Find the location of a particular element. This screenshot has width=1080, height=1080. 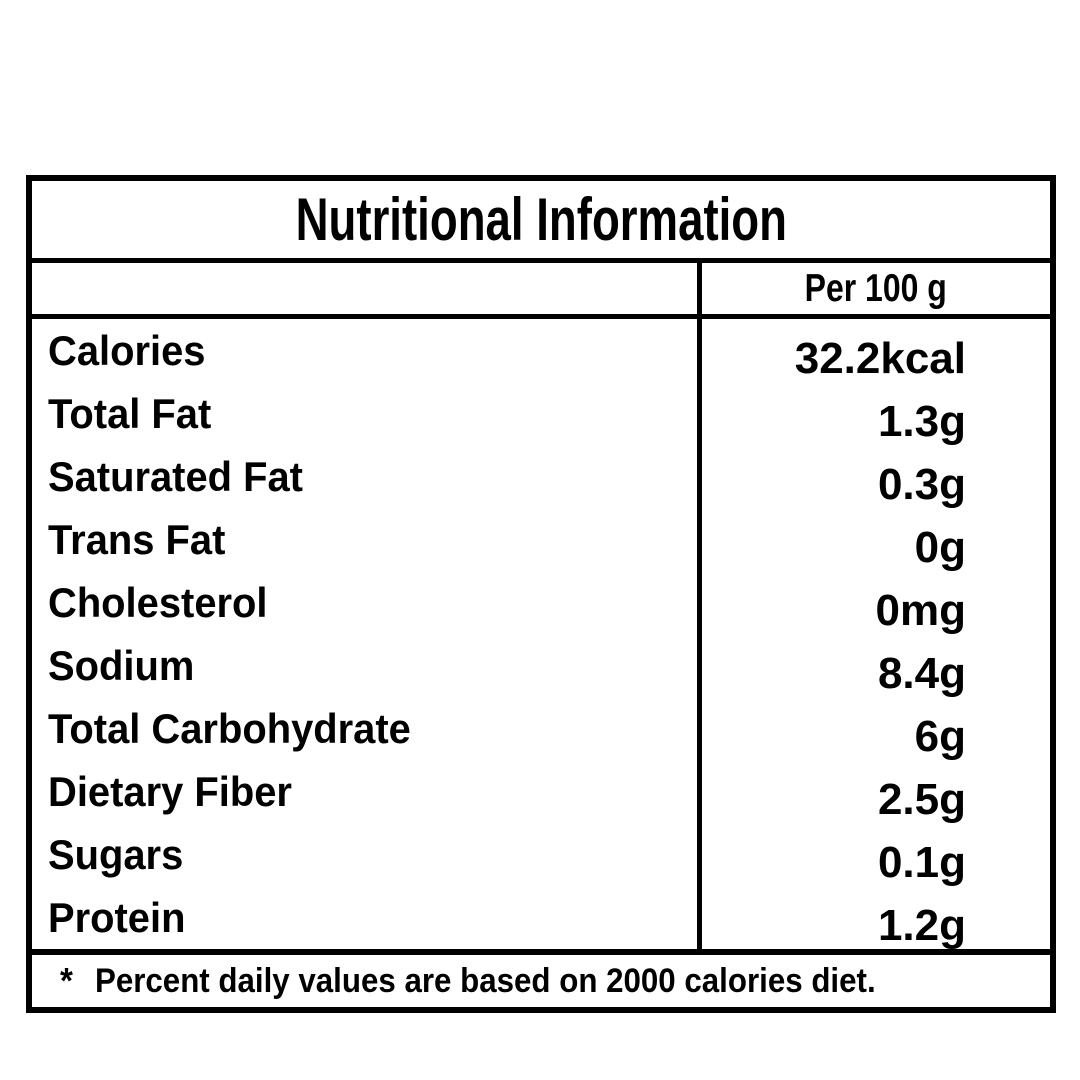

table-row-cholesterol: Cholesterol 0mg is located at coordinates (541, 603).